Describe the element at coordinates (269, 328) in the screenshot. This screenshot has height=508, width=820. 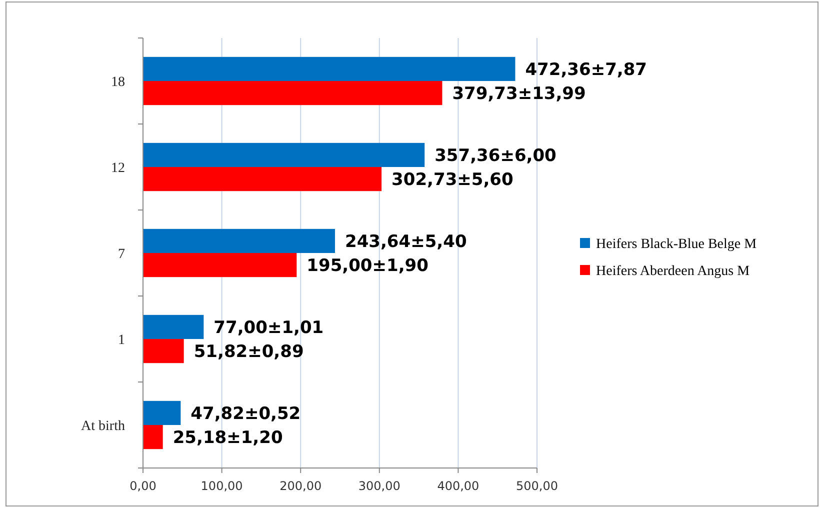
I see `data-label: 77,00±1,01` at that location.